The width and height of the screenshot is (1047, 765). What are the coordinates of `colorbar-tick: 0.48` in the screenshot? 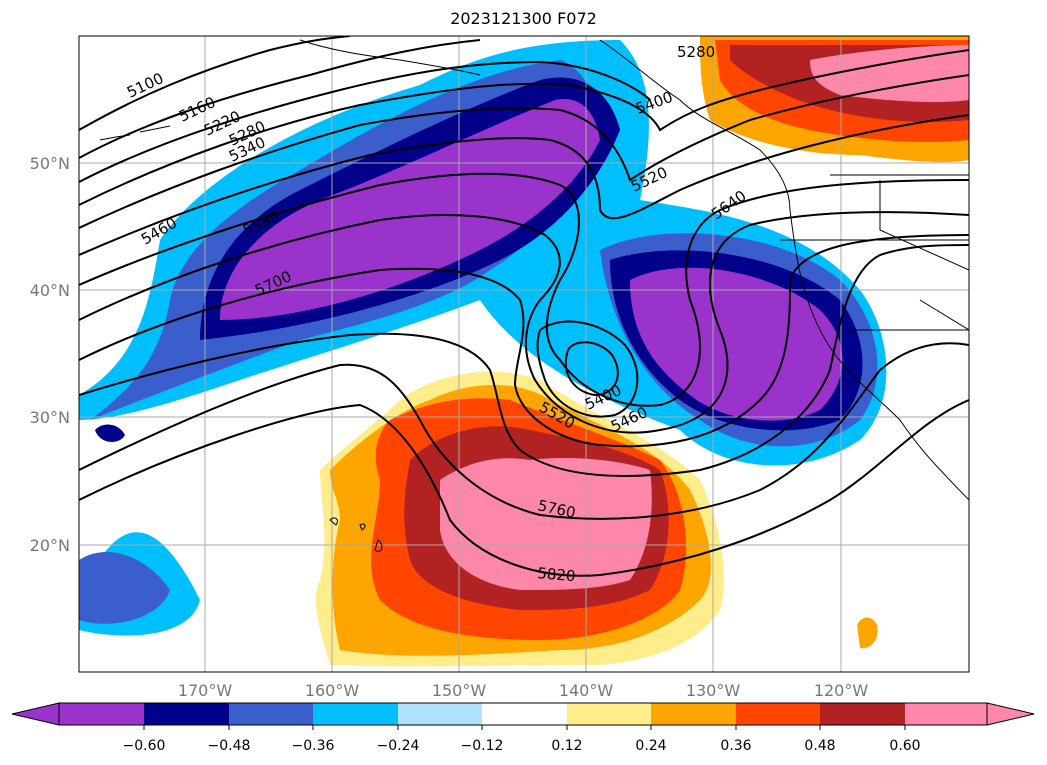 It's located at (819, 746).